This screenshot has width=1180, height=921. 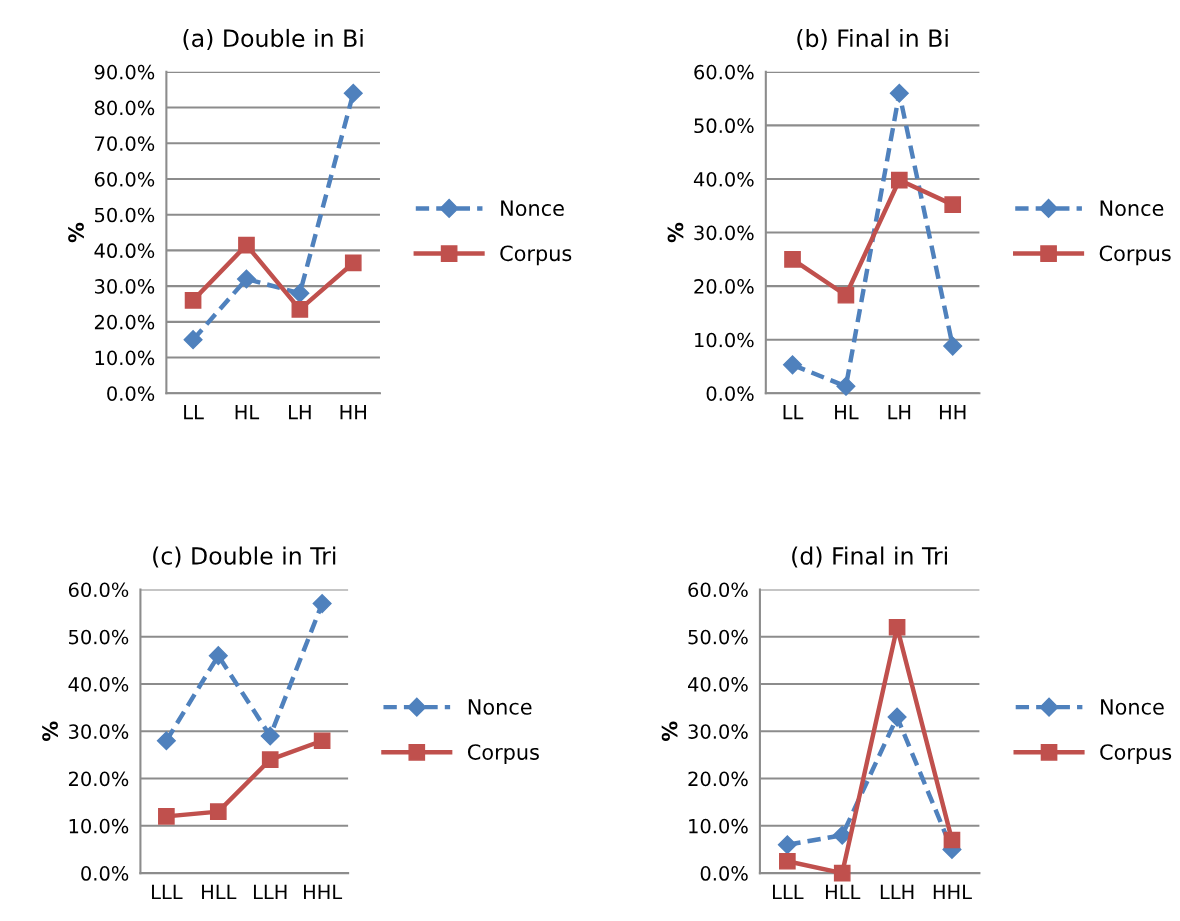 What do you see at coordinates (872, 39) in the screenshot?
I see `chart-title: (b) Final in Bi` at bounding box center [872, 39].